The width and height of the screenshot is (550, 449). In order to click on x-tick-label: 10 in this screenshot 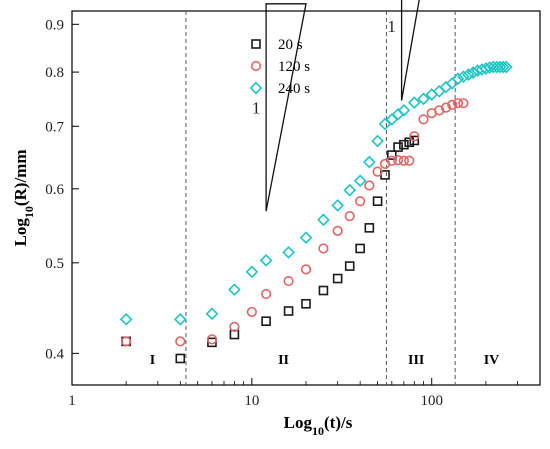, I will do `click(251, 401)`.